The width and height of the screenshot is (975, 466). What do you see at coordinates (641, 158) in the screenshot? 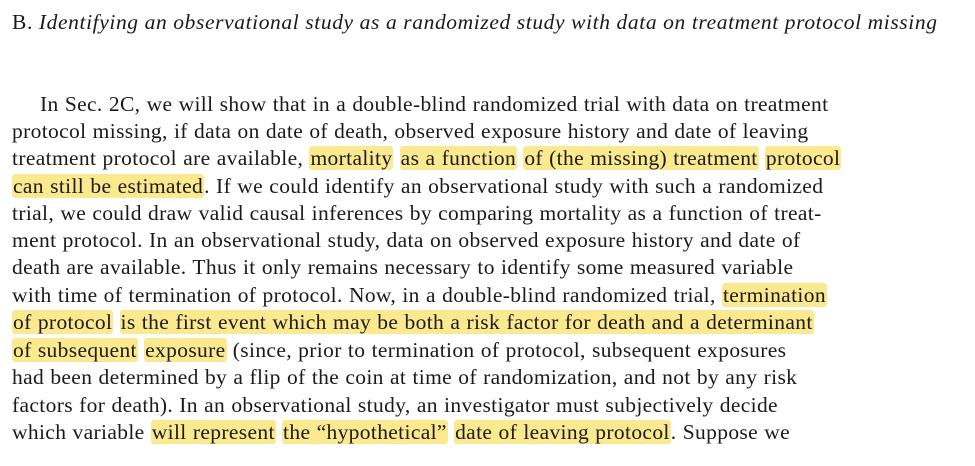
I see `highlighted-text: of (the missing) treatment` at bounding box center [641, 158].